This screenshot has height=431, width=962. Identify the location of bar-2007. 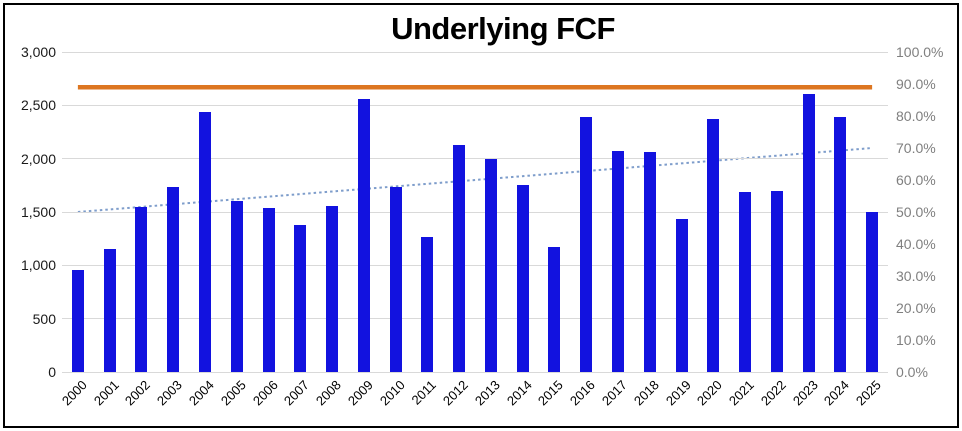
(300, 298).